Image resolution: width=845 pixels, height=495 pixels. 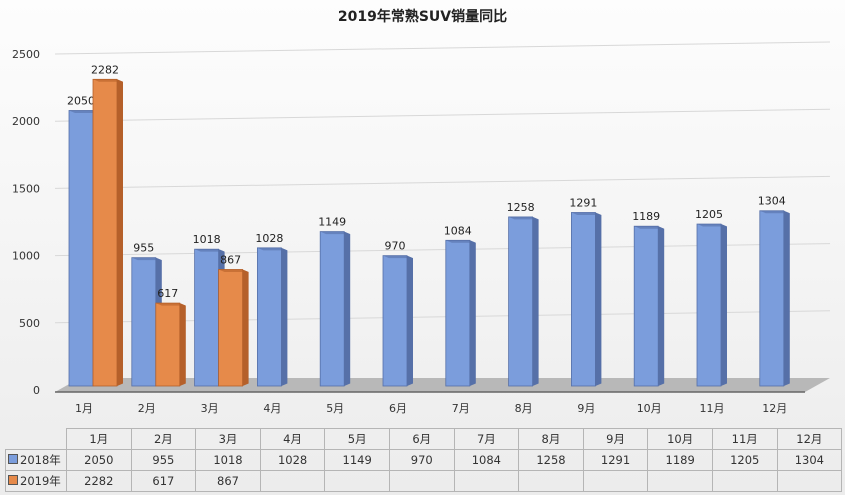 What do you see at coordinates (551, 460) in the screenshot?
I see `table-cell: 1258` at bounding box center [551, 460].